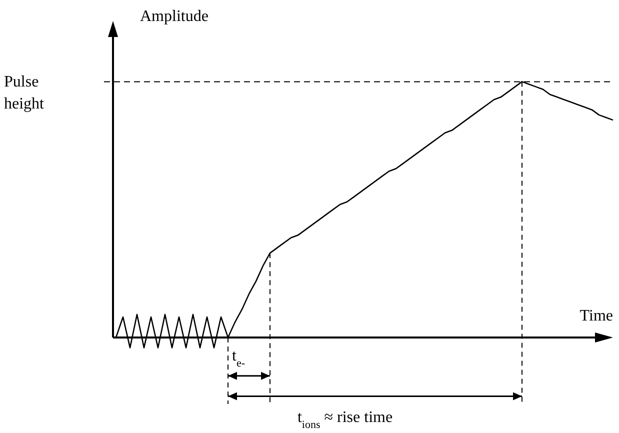  I want to click on x-axis-title: Time, so click(596, 315).